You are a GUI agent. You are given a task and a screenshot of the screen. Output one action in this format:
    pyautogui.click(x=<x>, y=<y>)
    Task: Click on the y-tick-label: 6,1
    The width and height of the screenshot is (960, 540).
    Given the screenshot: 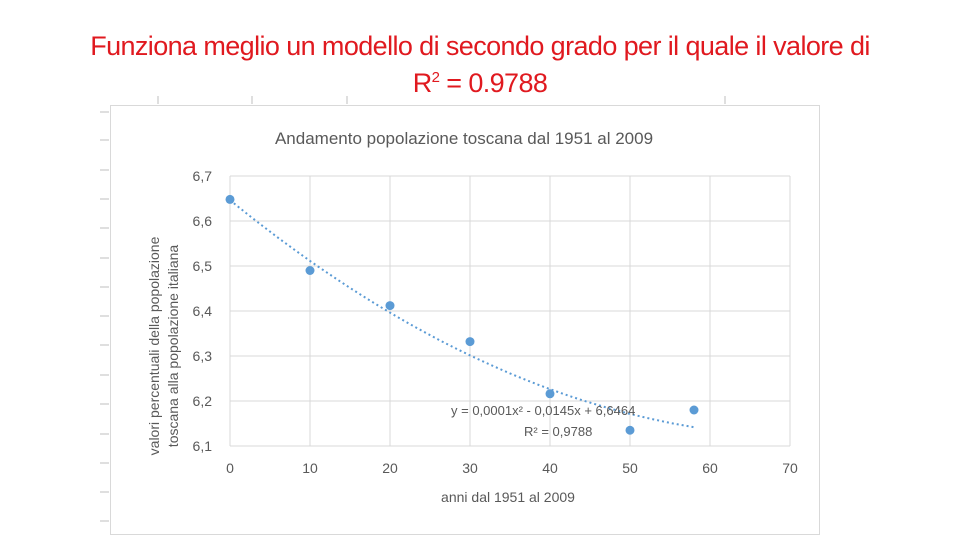 What is the action you would take?
    pyautogui.click(x=203, y=446)
    